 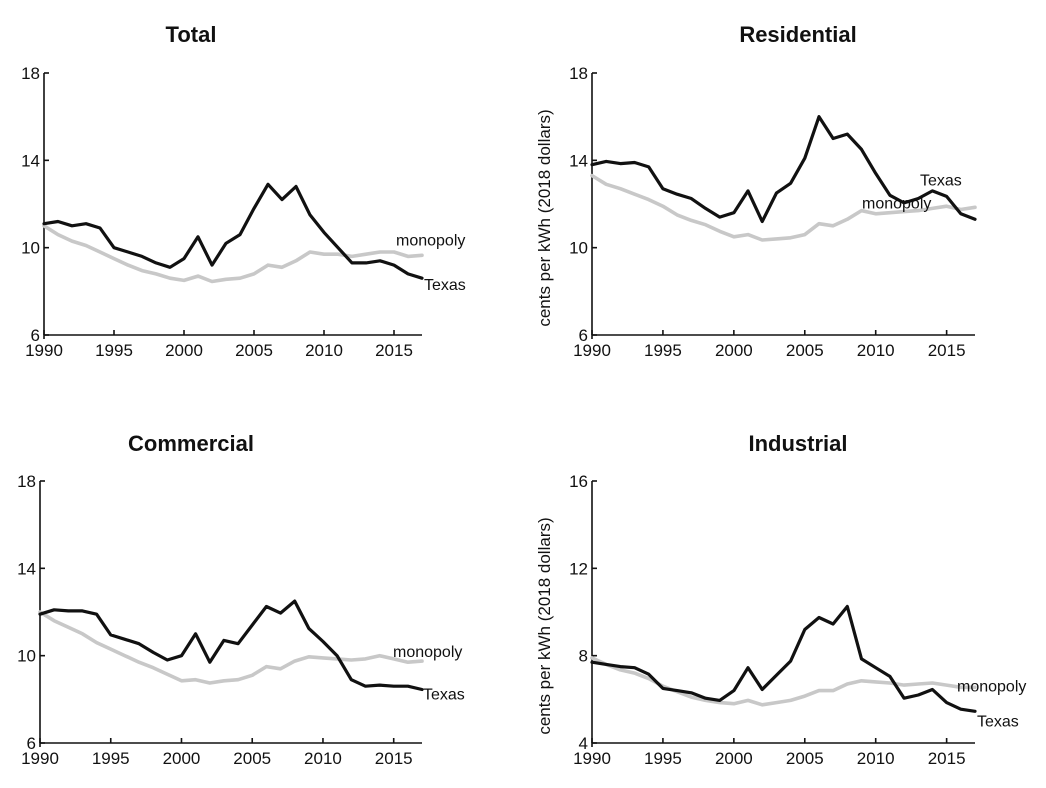 What do you see at coordinates (797, 34) in the screenshot?
I see `chart-title: Residential` at bounding box center [797, 34].